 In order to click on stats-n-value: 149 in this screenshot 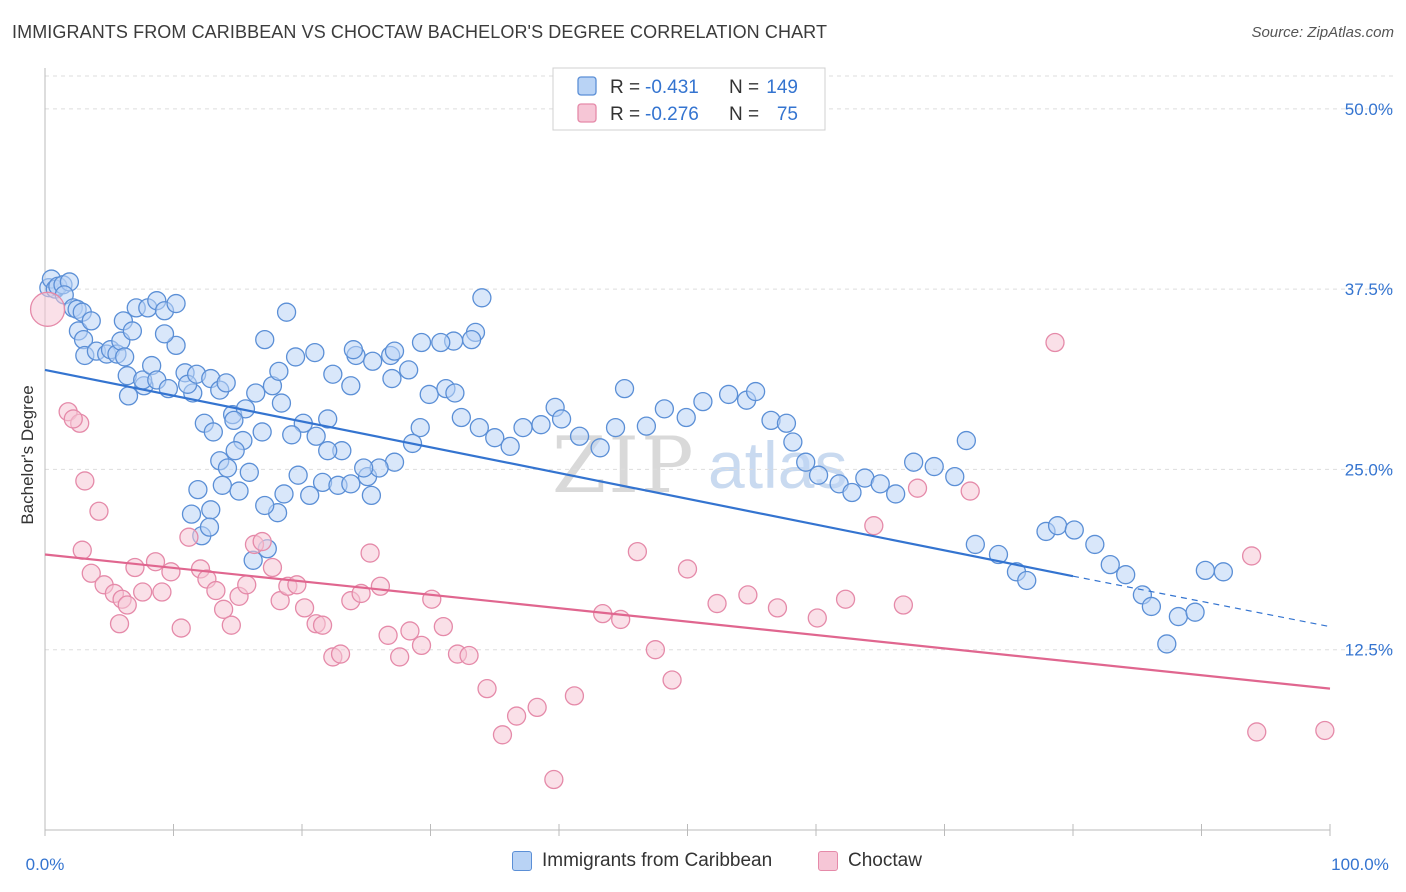, I will do `click(782, 87)`.